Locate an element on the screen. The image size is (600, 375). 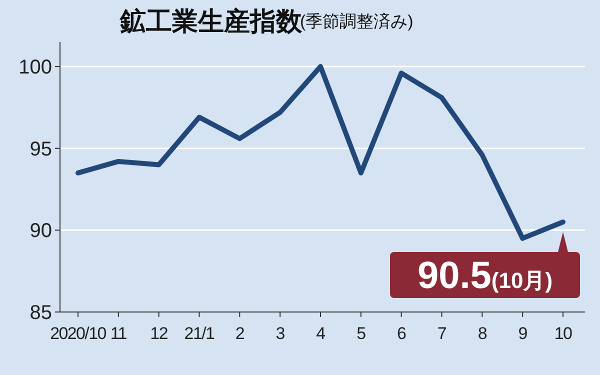
x-tick-label: 2020/10 is located at coordinates (78, 333).